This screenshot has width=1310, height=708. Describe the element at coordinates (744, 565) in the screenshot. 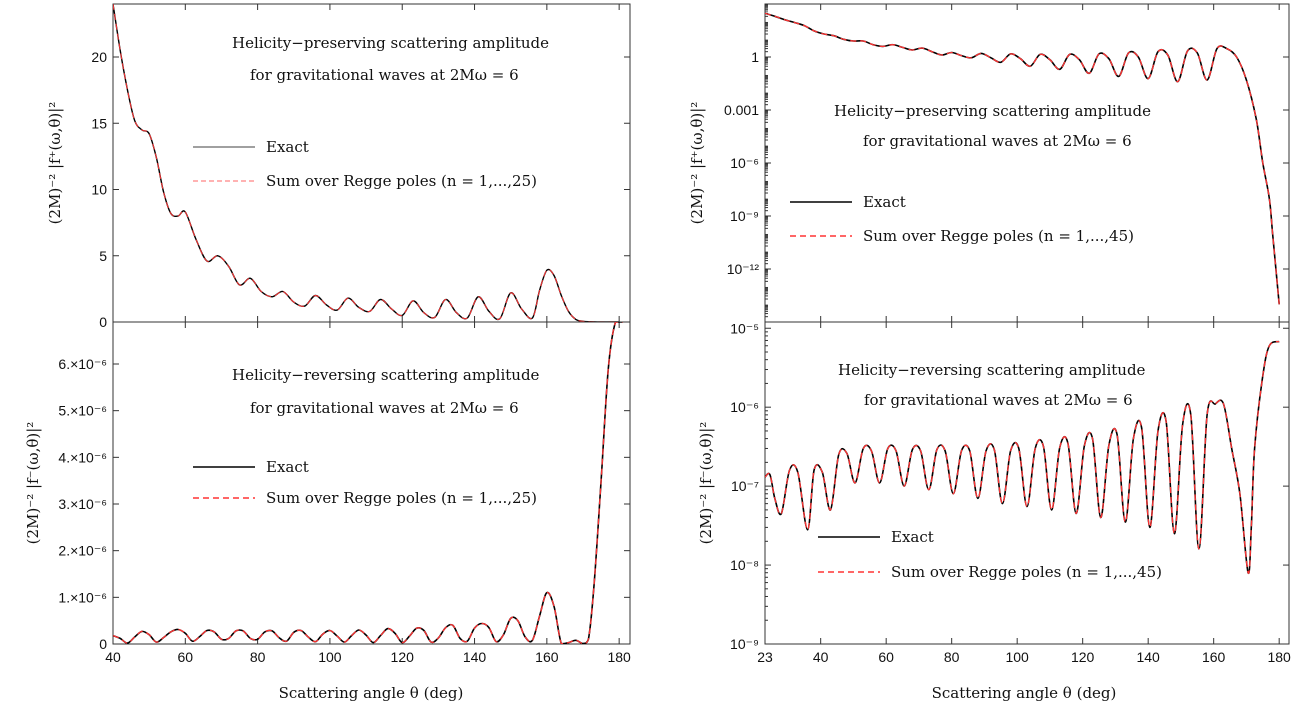

I see `y-tick-label: 10⁻⁸` at that location.